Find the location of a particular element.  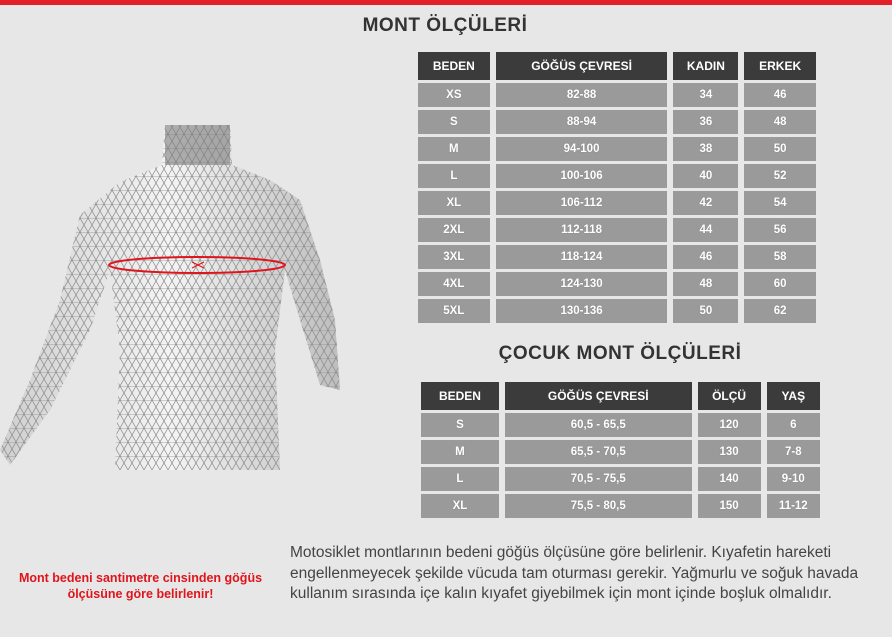

table-cell: 106-112 is located at coordinates (581, 203).